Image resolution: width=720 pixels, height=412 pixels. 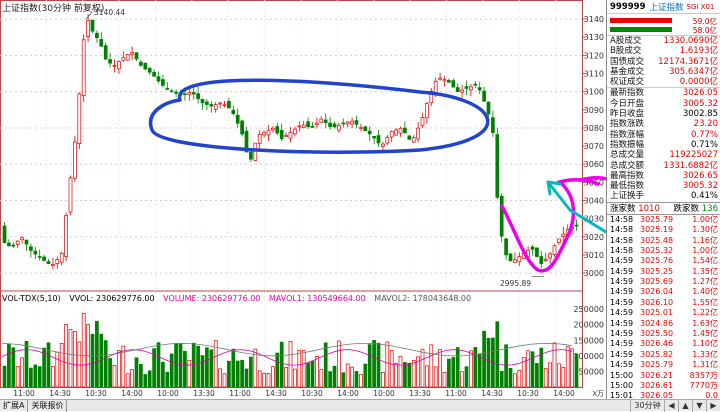 What do you see at coordinates (666, 7) in the screenshot?
I see `index-name: 上证指数` at bounding box center [666, 7].